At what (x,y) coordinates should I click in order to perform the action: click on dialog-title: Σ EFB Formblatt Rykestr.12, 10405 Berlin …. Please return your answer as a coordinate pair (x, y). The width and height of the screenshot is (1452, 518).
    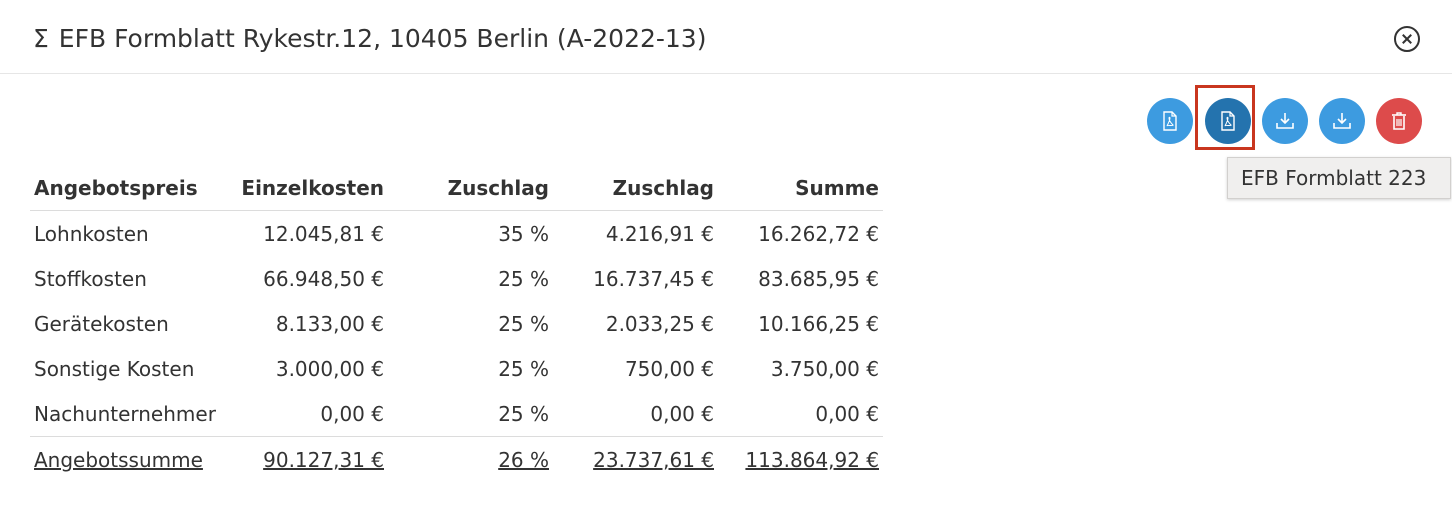
    Looking at the image, I should click on (369, 39).